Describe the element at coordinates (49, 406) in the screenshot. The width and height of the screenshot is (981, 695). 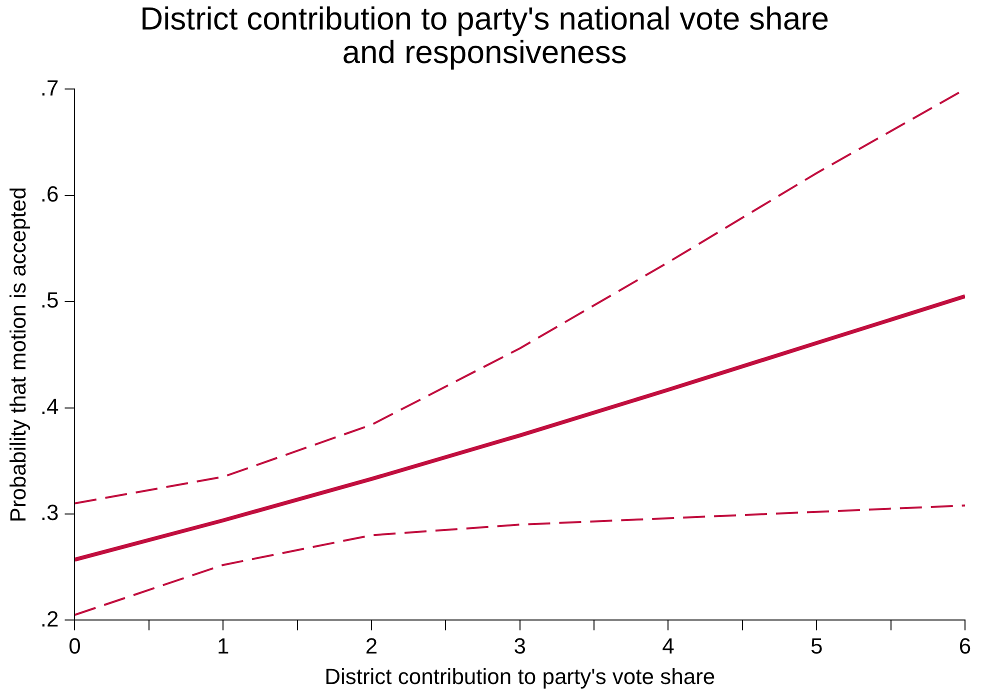
I see `y-tick-label: .4` at that location.